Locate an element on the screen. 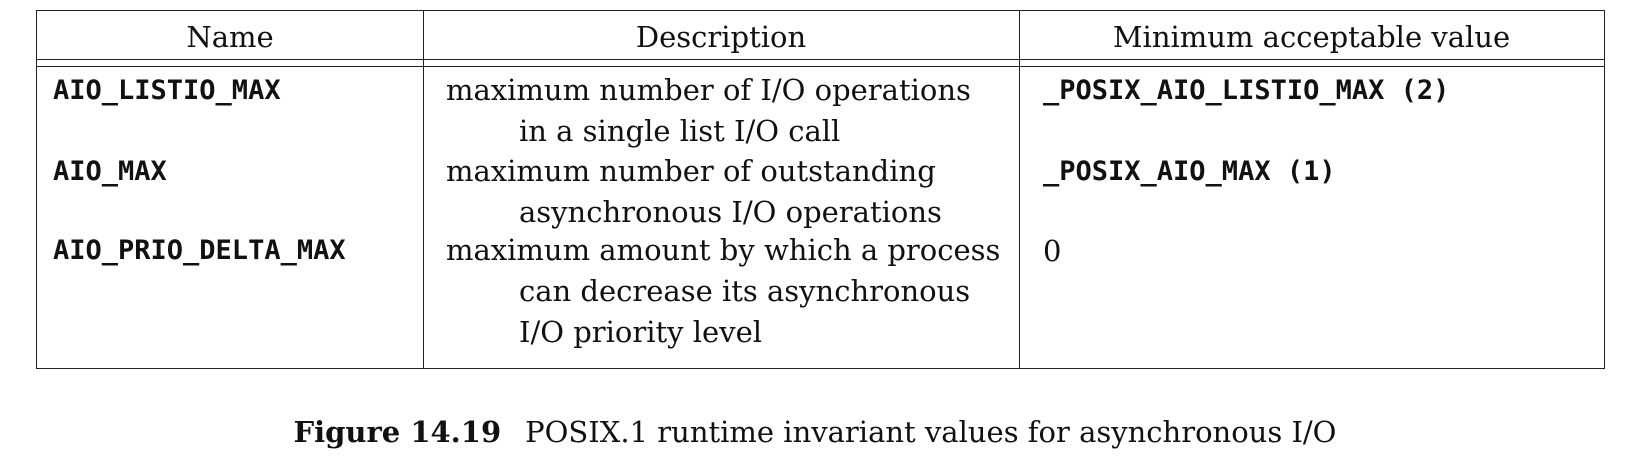  header-name: Name is located at coordinates (230, 37).